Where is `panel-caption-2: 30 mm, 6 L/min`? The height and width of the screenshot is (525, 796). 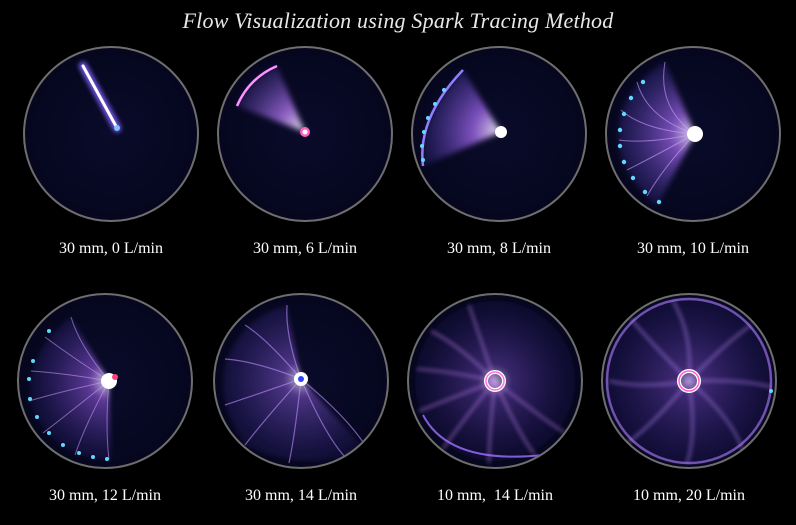
panel-caption-2: 30 mm, 6 L/min is located at coordinates (305, 248).